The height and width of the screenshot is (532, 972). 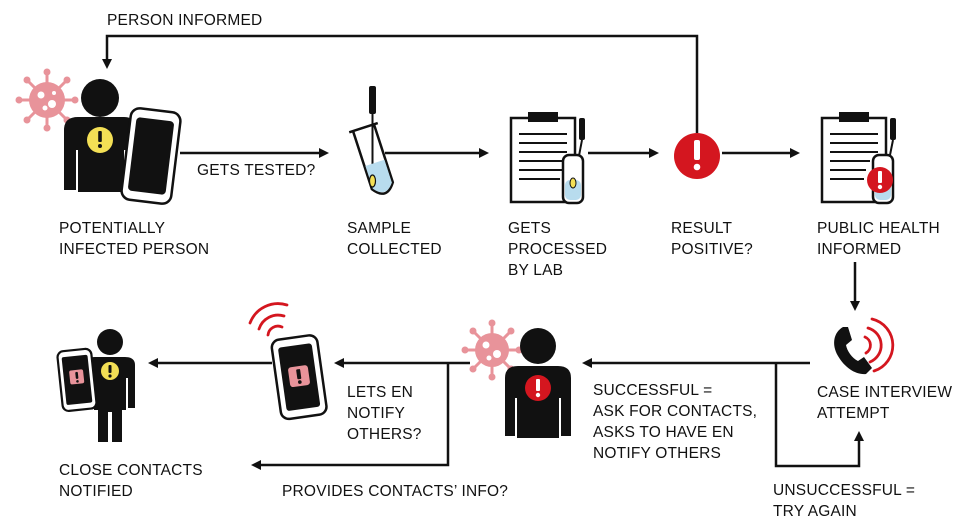 What do you see at coordinates (400, 83) in the screenshot?
I see `person-informed-loop-arrow` at bounding box center [400, 83].